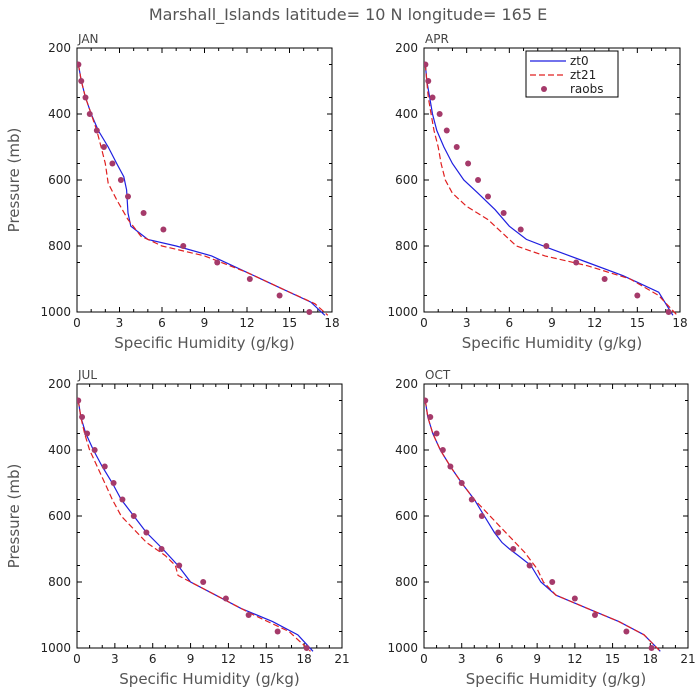 This screenshot has width=700, height=700. What do you see at coordinates (510, 323) in the screenshot?
I see `x-tick-label: 6` at bounding box center [510, 323].